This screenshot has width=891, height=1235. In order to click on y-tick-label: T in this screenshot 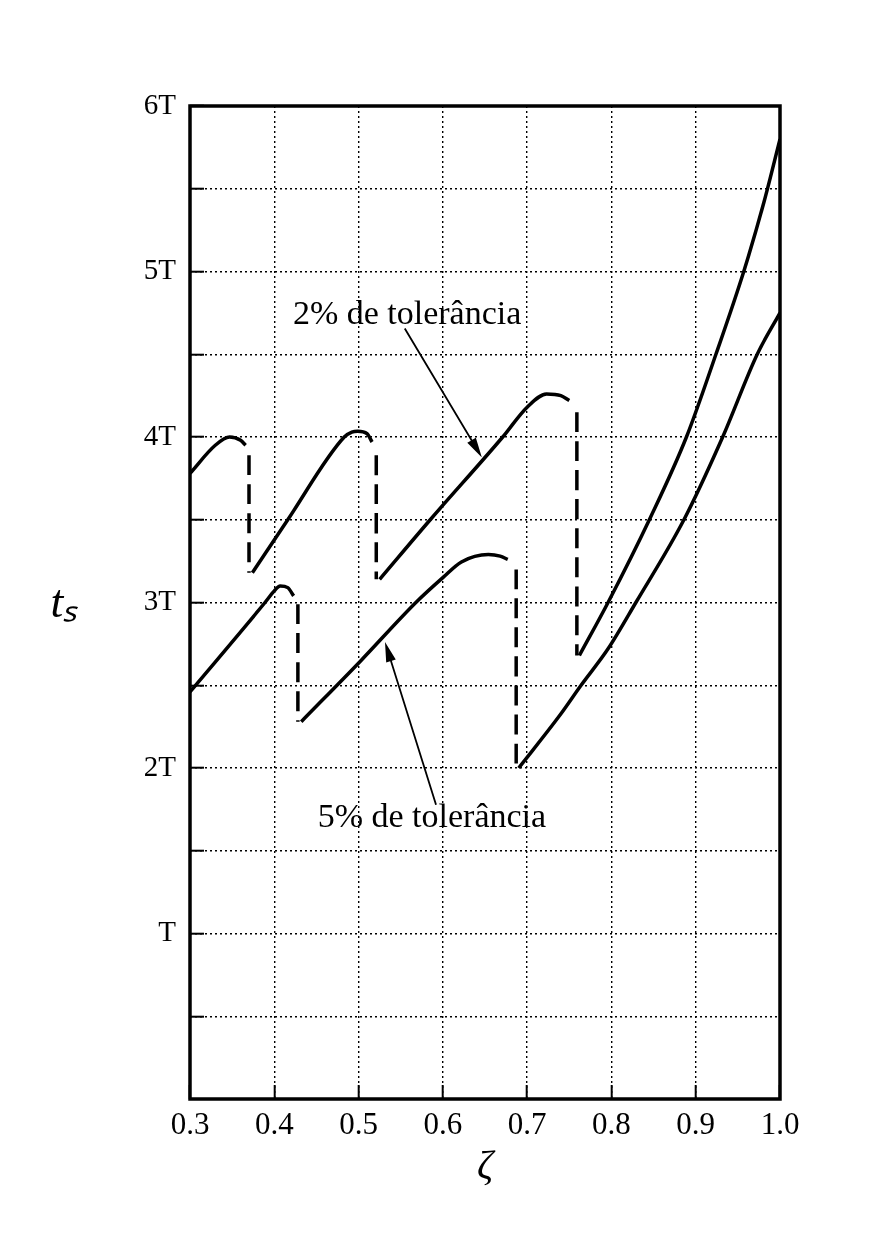, I will do `click(167, 931)`.